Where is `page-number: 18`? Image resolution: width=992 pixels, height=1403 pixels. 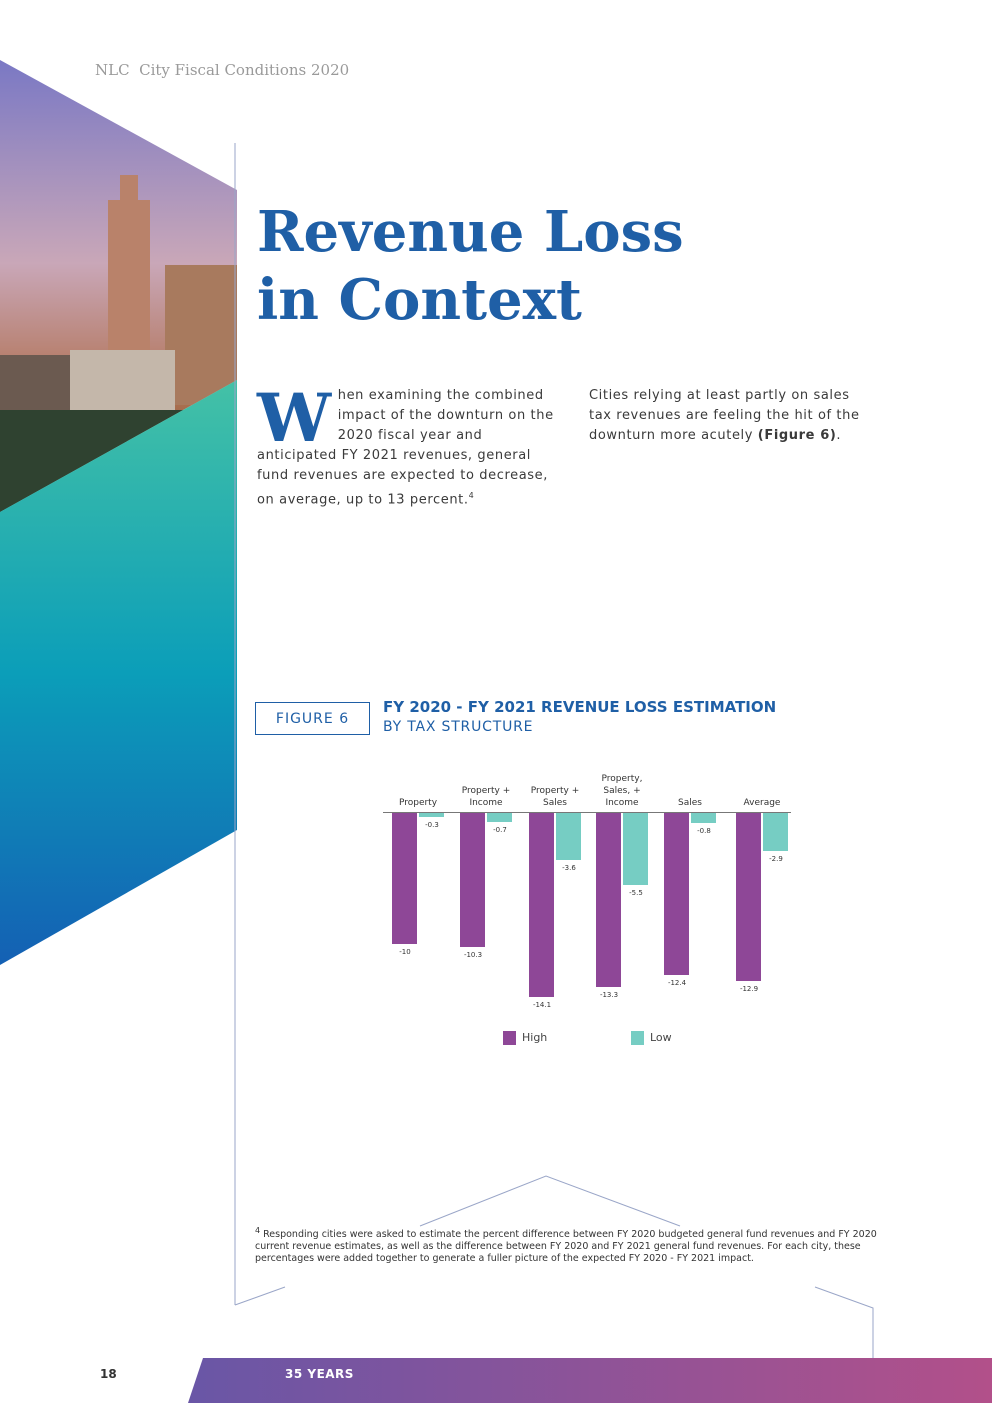 page-number: 18 is located at coordinates (108, 1374).